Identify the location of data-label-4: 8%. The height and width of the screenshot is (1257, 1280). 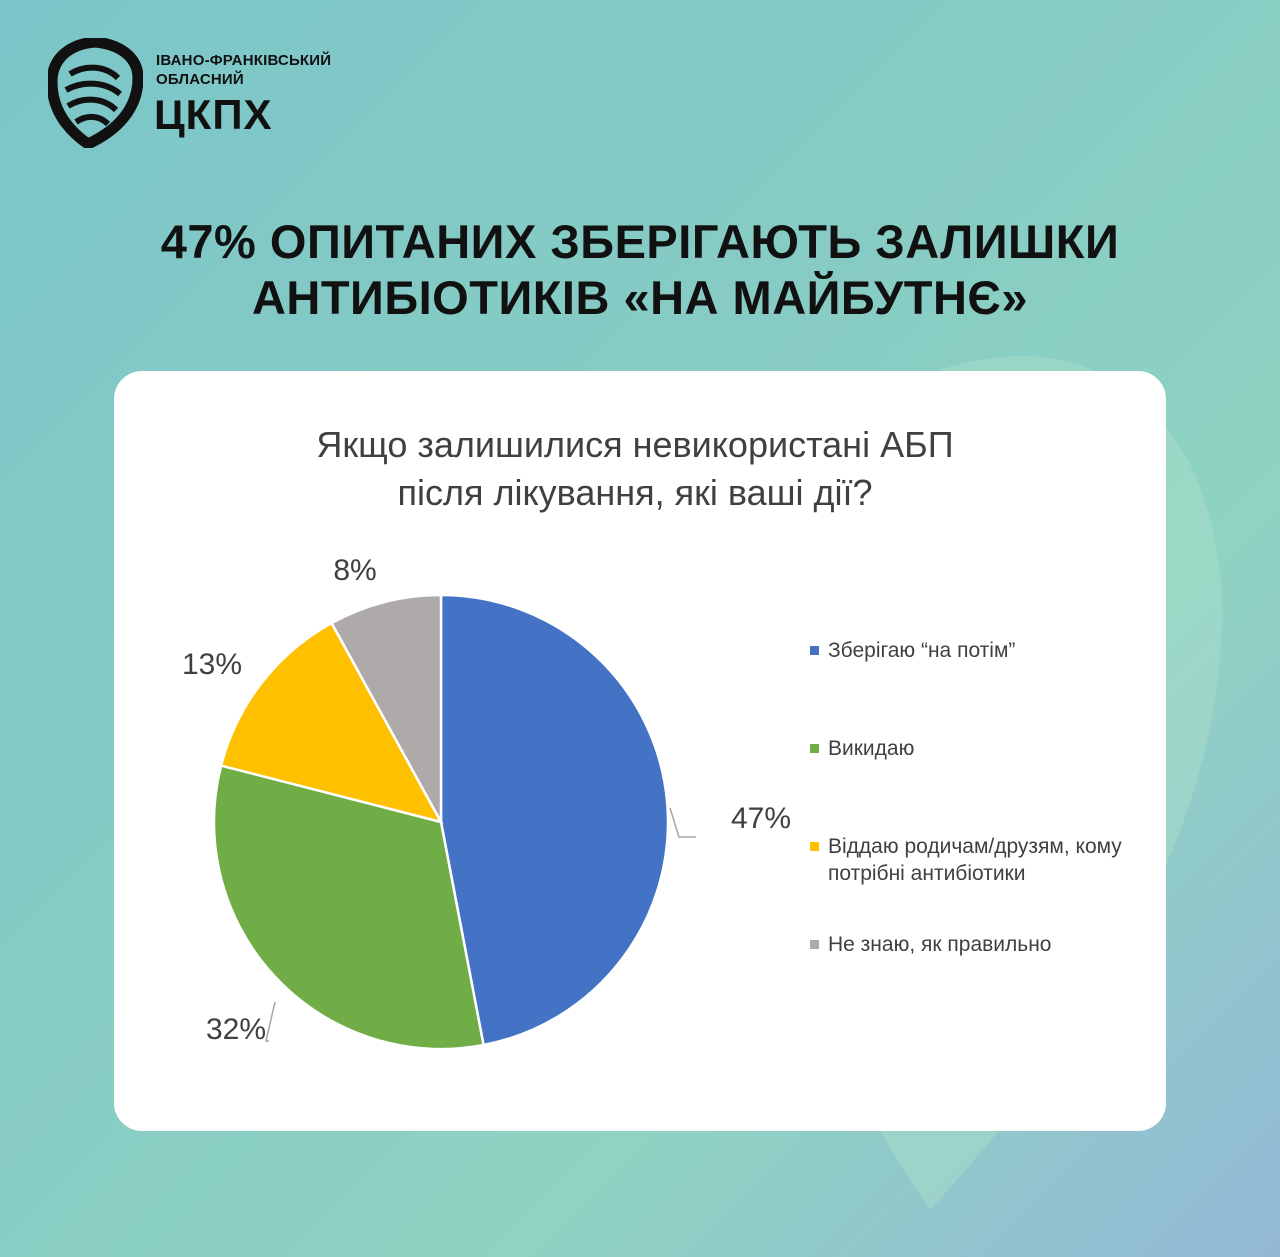
(354, 570).